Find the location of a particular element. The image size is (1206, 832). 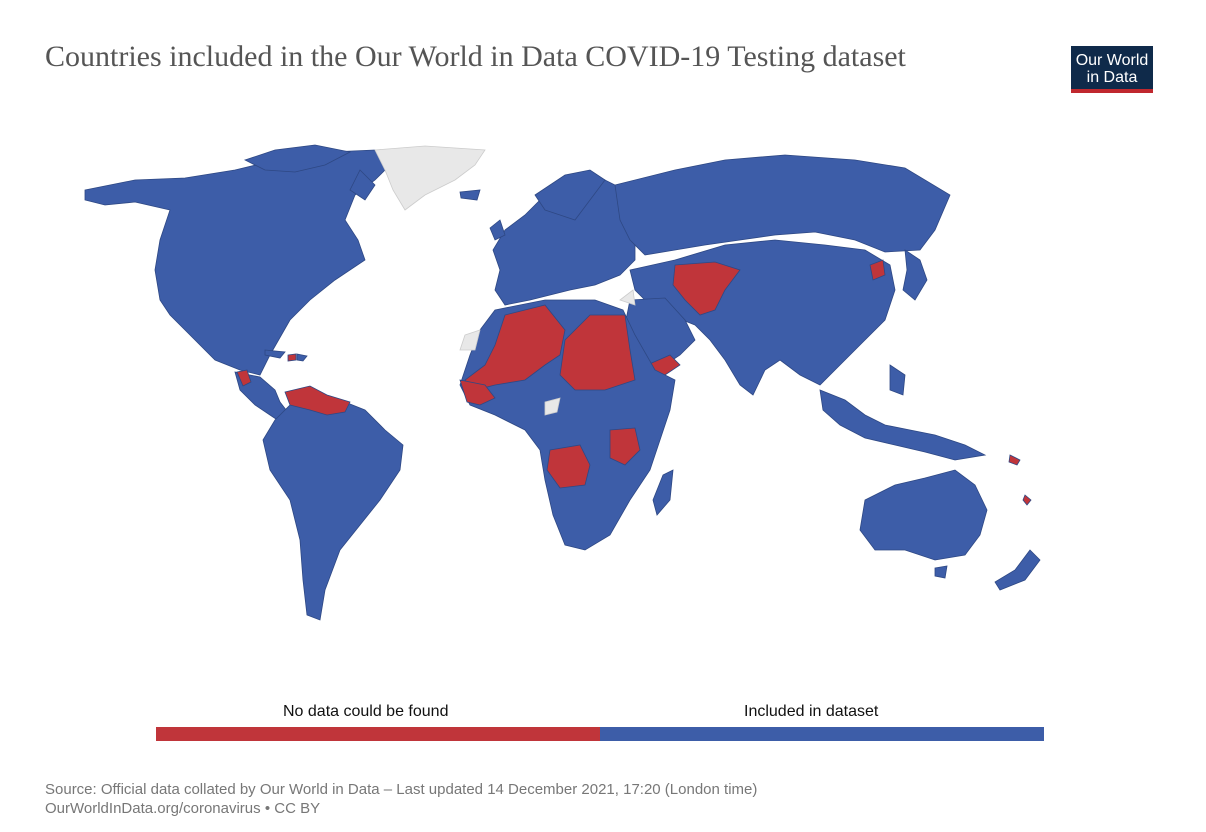

region-madagascar is located at coordinates (663, 492).